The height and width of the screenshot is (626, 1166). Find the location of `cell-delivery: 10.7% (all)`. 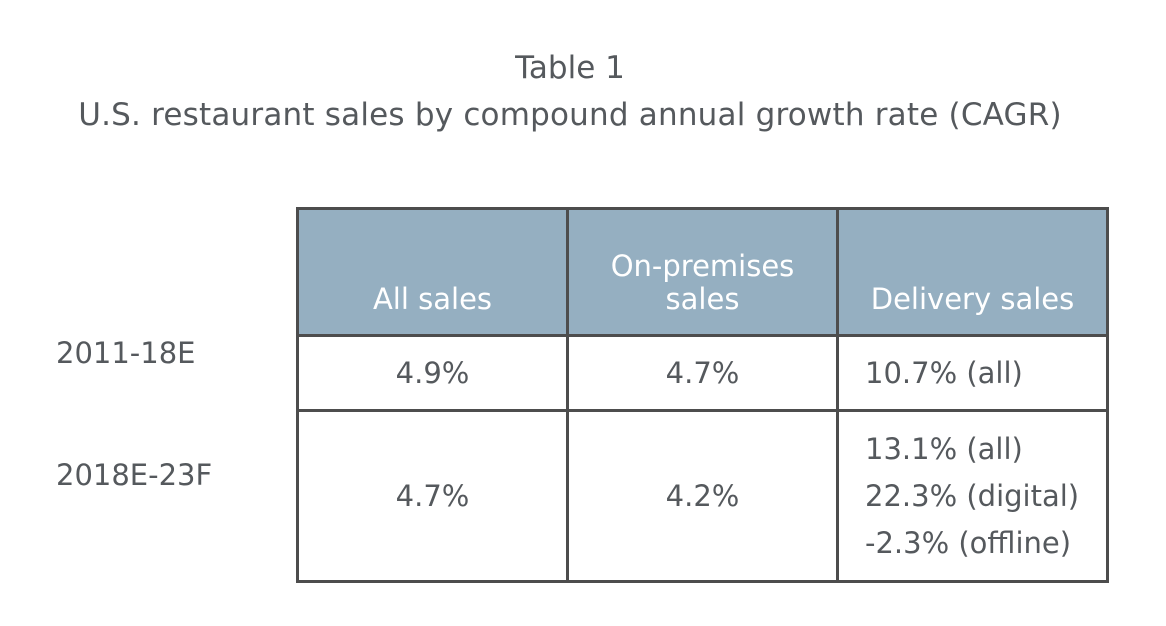

cell-delivery: 10.7% (all) is located at coordinates (972, 373).